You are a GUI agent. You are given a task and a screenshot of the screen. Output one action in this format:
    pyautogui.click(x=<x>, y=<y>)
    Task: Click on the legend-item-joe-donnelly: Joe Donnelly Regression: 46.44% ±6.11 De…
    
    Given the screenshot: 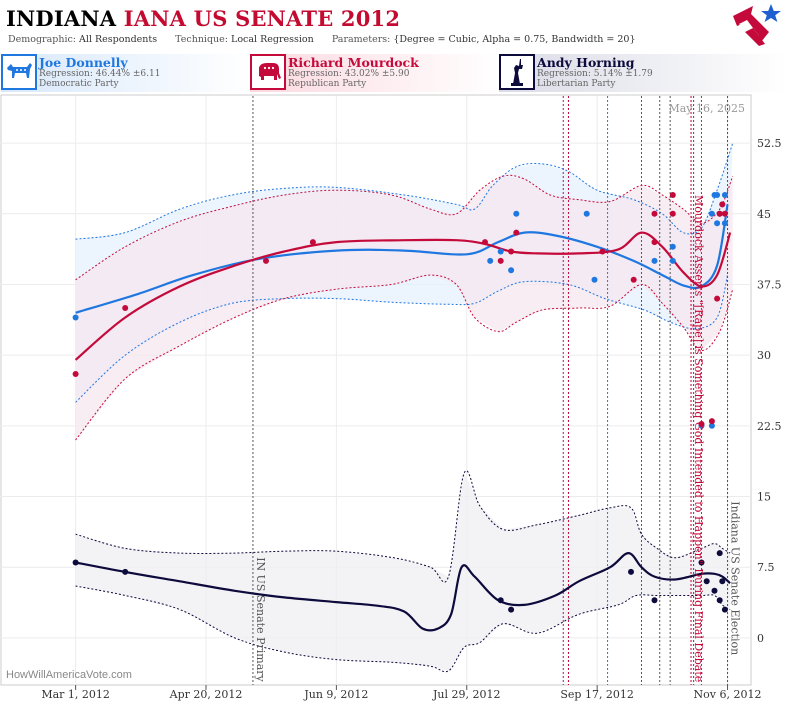 What is the action you would take?
    pyautogui.click(x=126, y=73)
    